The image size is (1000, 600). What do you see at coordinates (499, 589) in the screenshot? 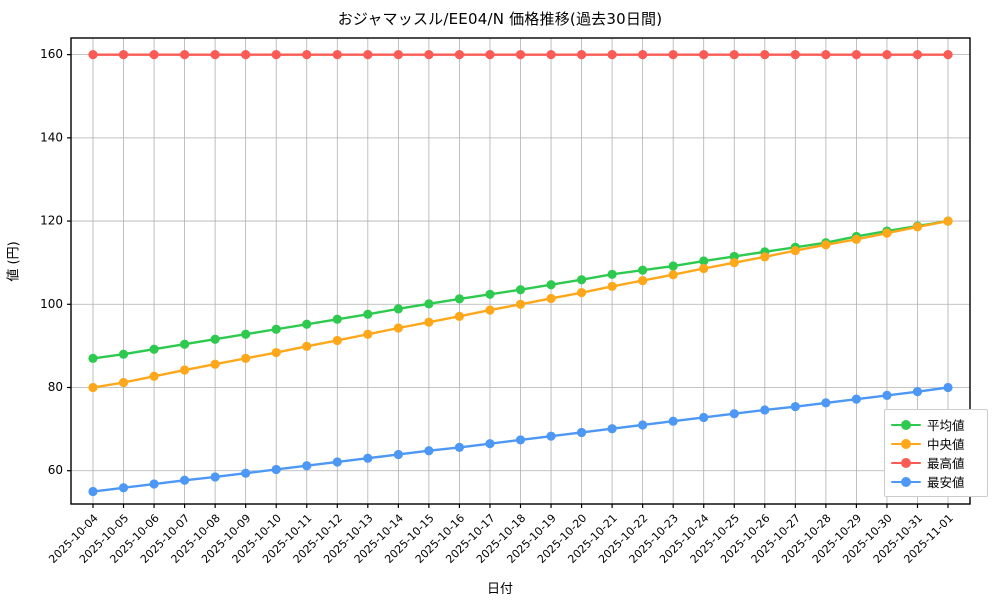
I see `x-axis-label: 日付` at bounding box center [499, 589].